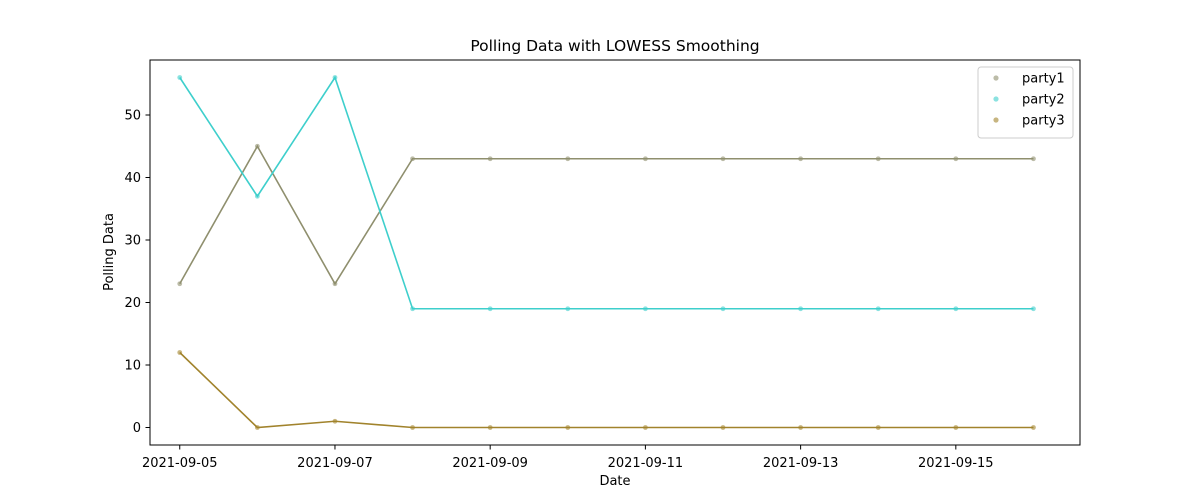  Describe the element at coordinates (996, 99) in the screenshot. I see `legend-marker-party2` at that location.